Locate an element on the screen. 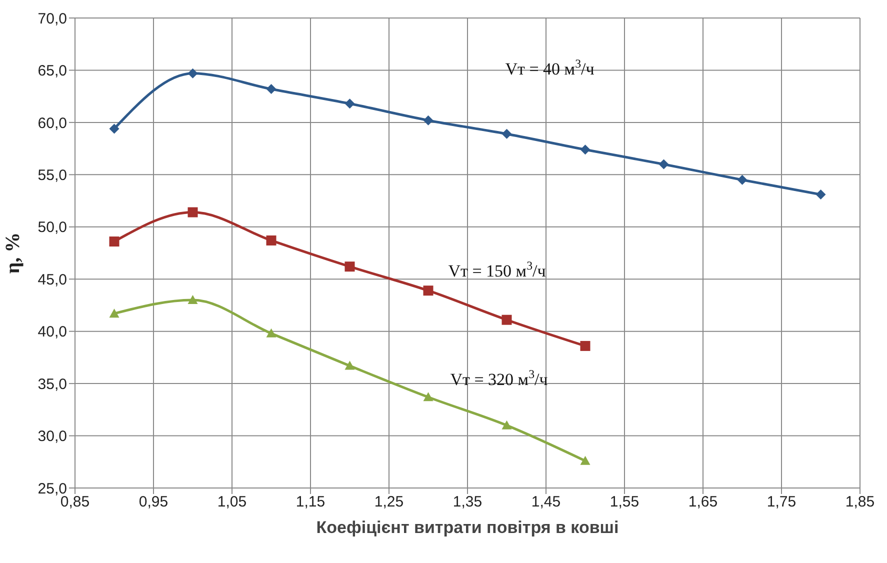 This screenshot has width=887, height=563. y-tick-label: 60,0 is located at coordinates (52, 123).